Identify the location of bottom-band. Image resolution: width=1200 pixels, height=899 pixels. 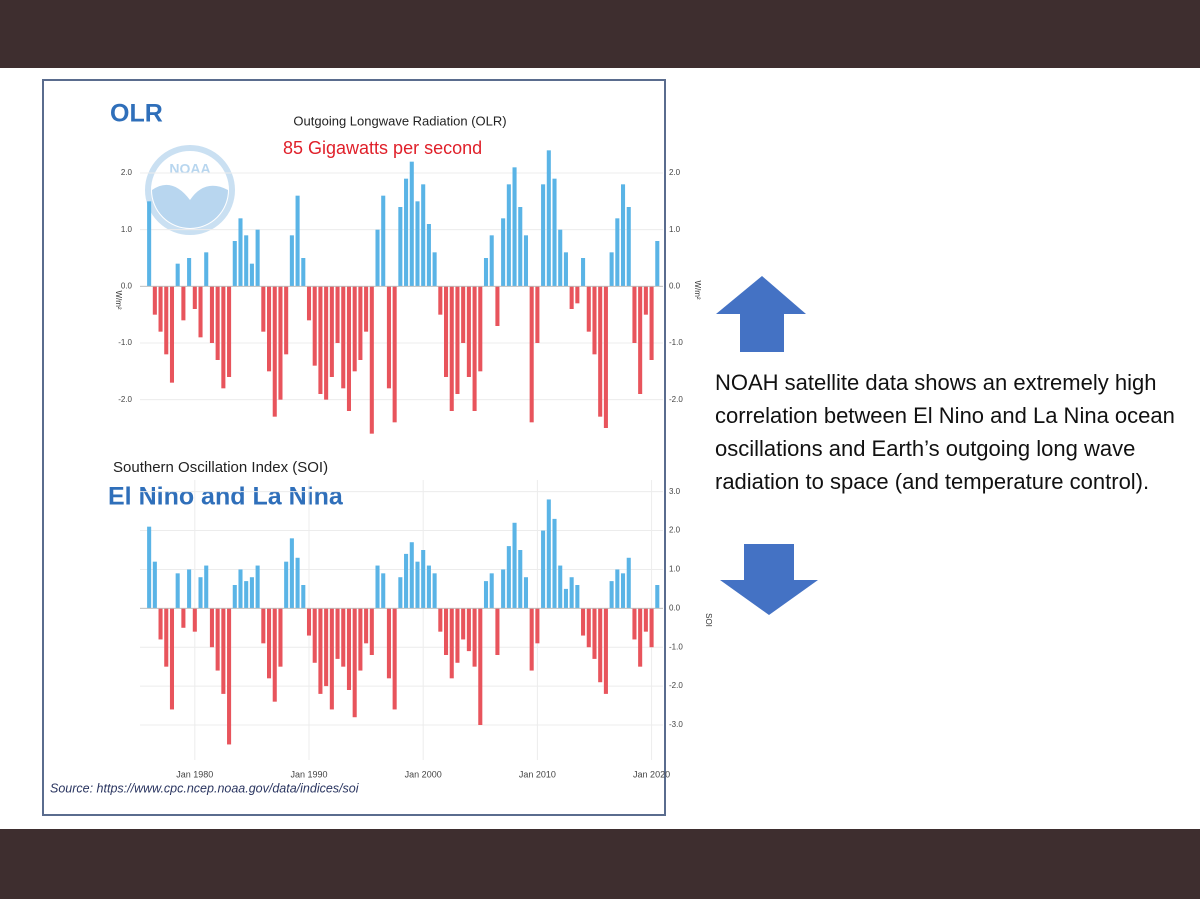
(600, 864).